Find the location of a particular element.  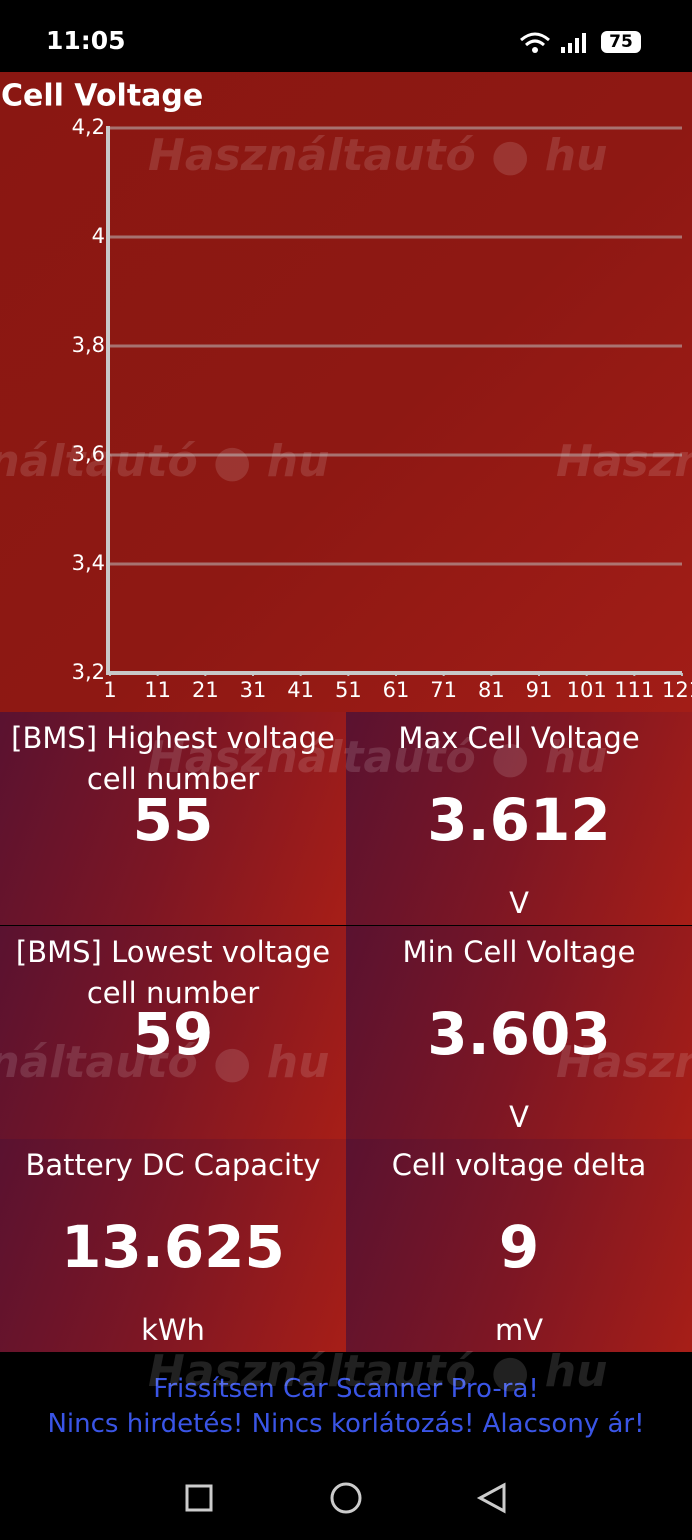

x-tick-label: 121 is located at coordinates (677, 690).